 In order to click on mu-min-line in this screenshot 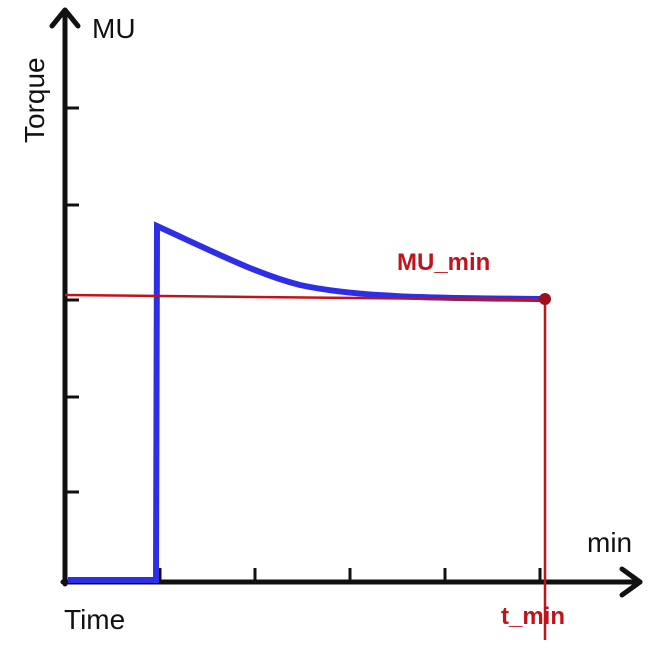, I will do `click(305, 297)`.